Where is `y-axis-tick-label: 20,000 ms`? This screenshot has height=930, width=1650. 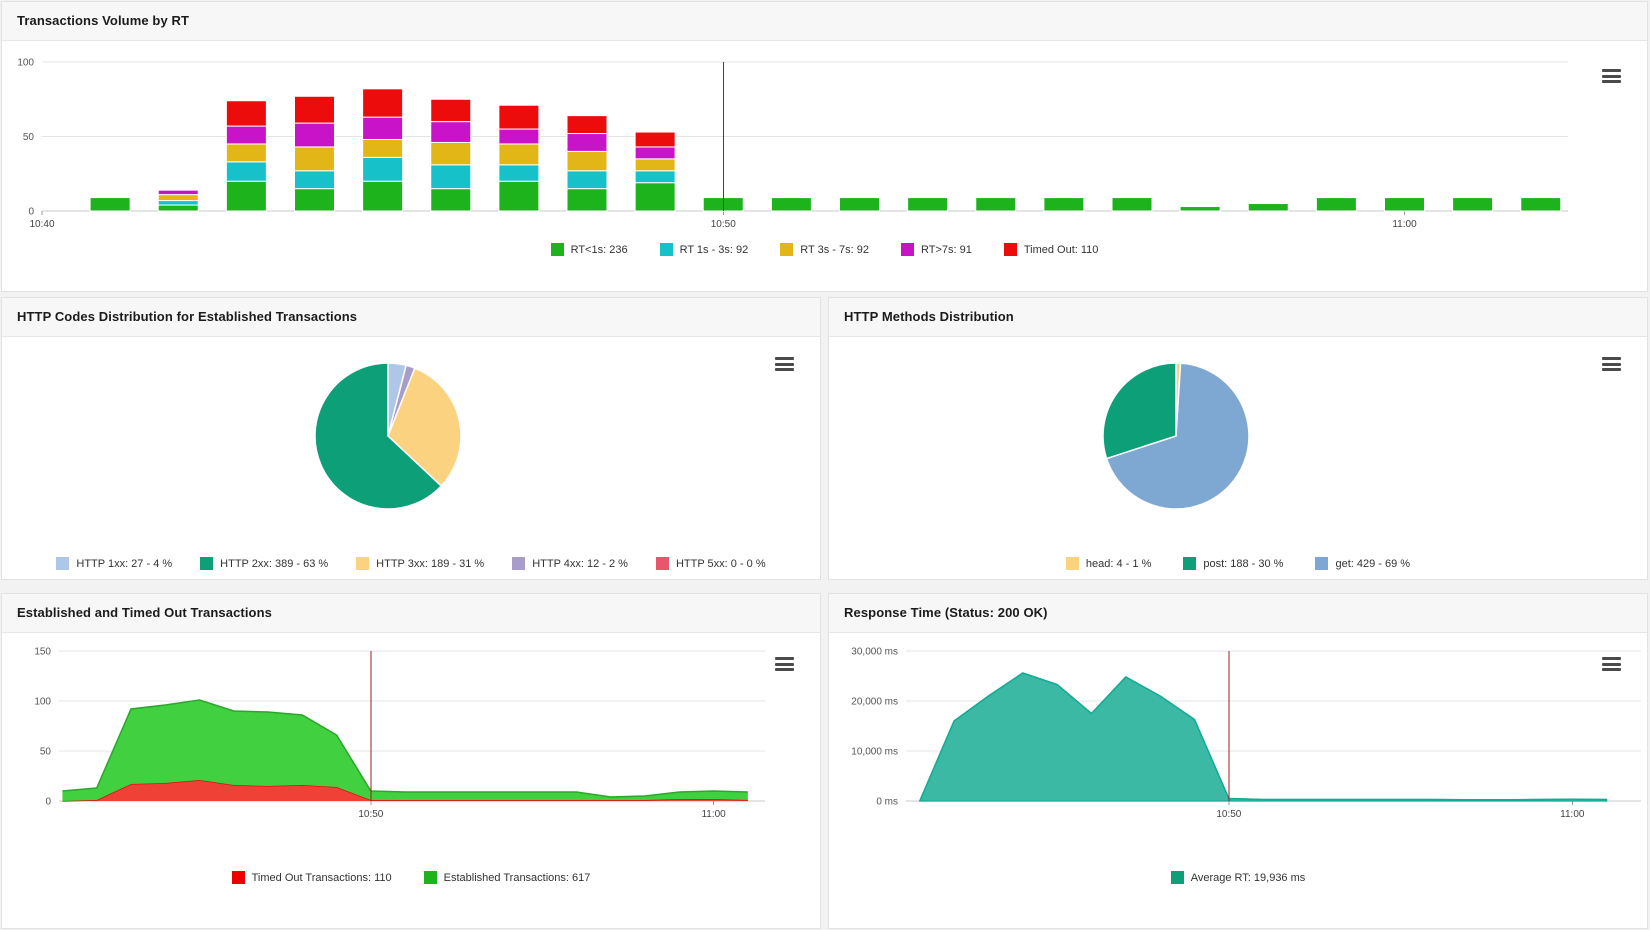
y-axis-tick-label: 20,000 ms is located at coordinates (874, 702).